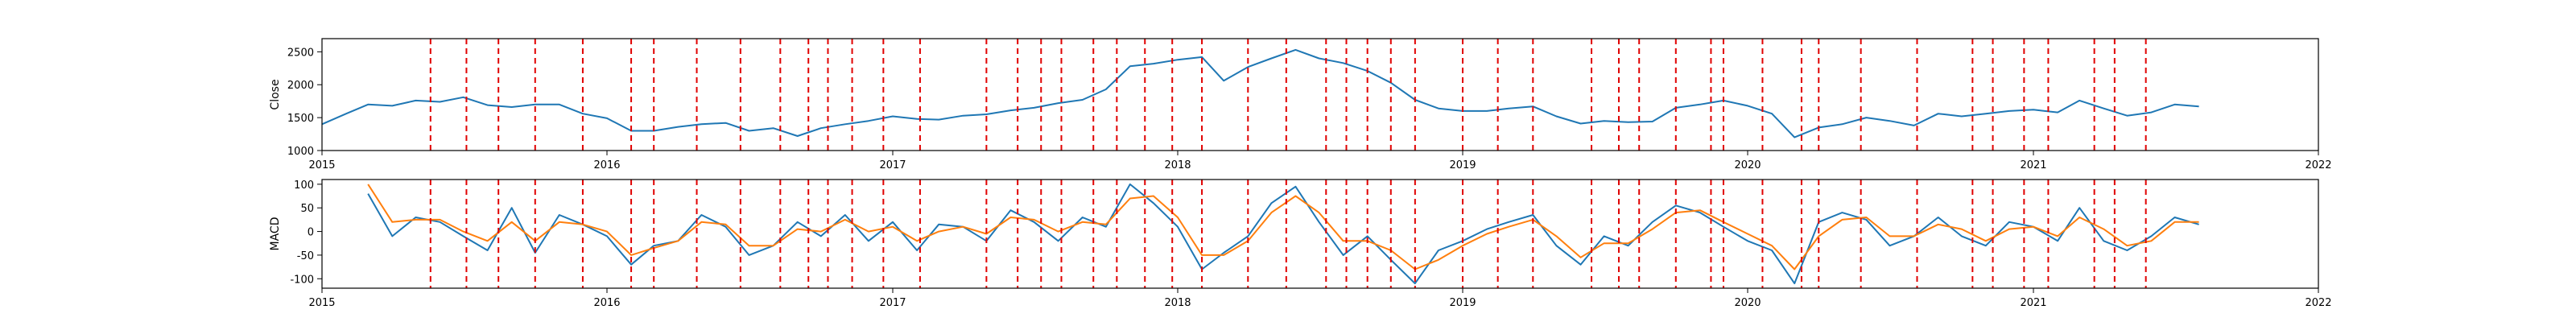  What do you see at coordinates (300, 86) in the screenshot?
I see `y-tick-label: 2000` at bounding box center [300, 86].